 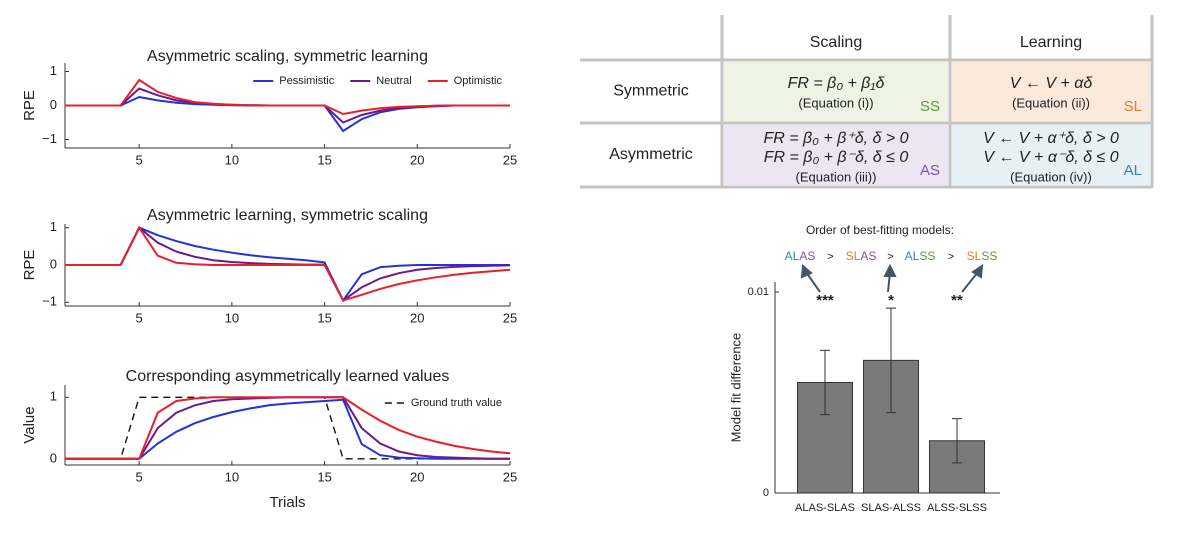 What do you see at coordinates (891, 426) in the screenshot?
I see `bar` at bounding box center [891, 426].